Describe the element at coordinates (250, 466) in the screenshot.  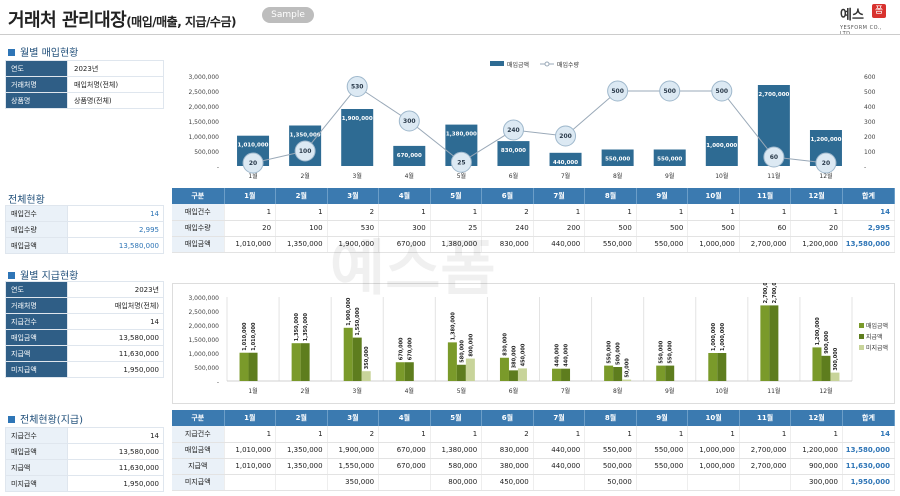
I see `table-cell: 1,010,000` at that location.